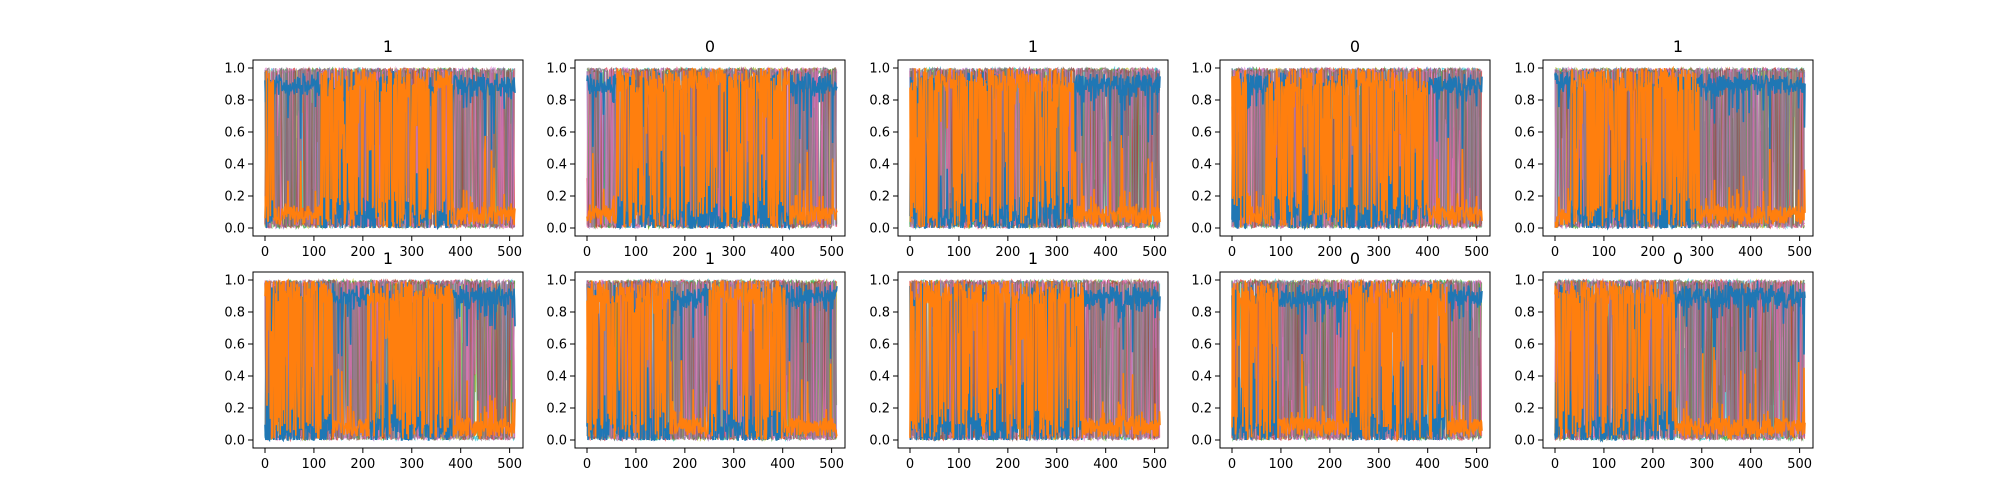 This screenshot has width=2000, height=500. Describe the element at coordinates (695, 148) in the screenshot. I see `subplot-2: 0 100 200 300 400 5000.00.20.40.60.81.00` at that location.